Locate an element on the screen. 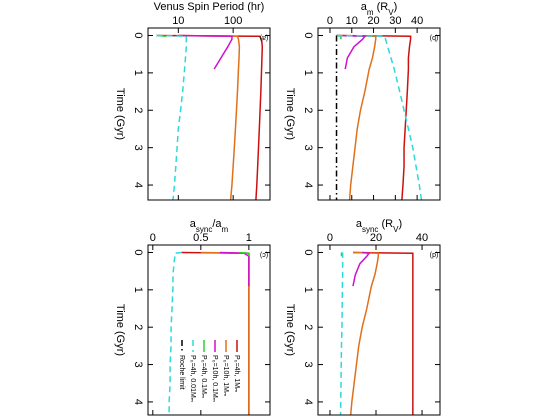  panel-label: (d) is located at coordinates (434, 254).